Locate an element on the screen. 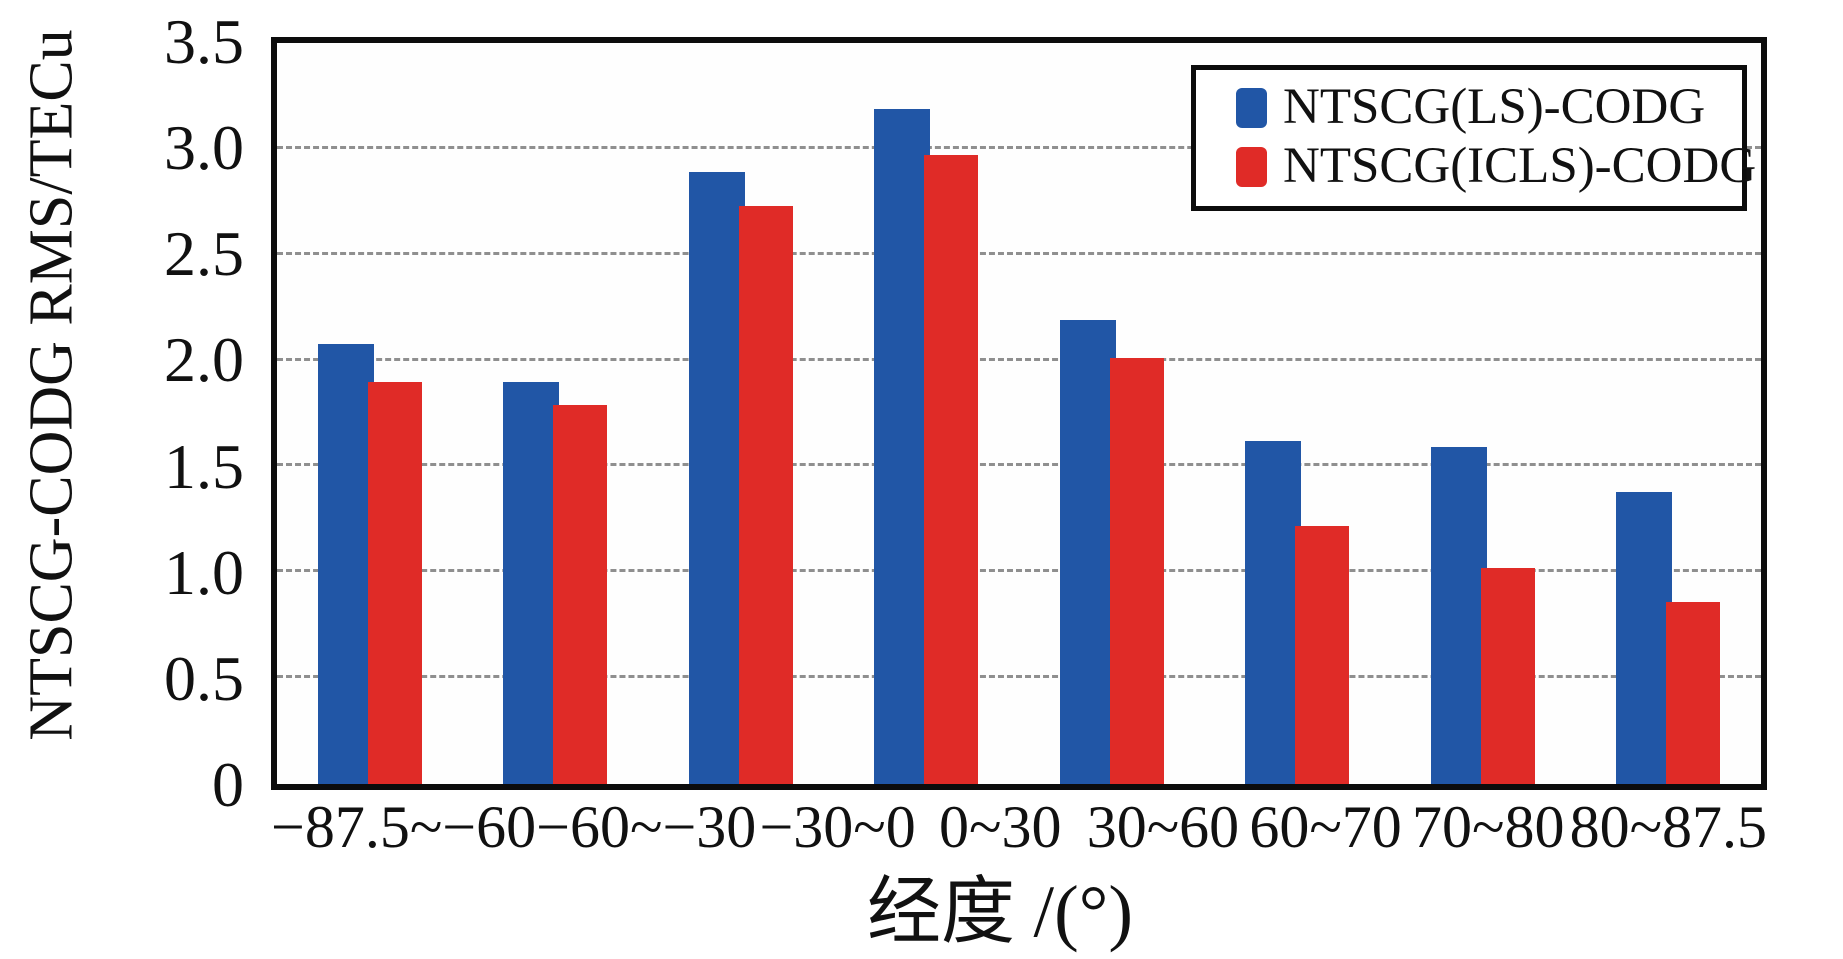 Image resolution: width=1843 pixels, height=959 pixels. bar-ls-70~80 is located at coordinates (1458, 615).